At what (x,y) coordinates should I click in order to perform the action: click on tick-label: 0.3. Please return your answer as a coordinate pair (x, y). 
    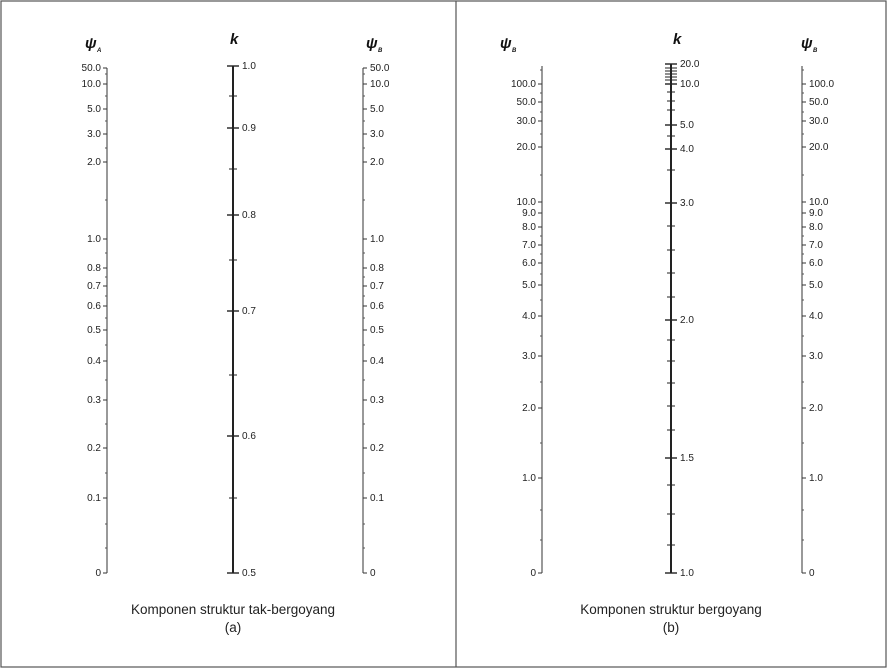
    Looking at the image, I should click on (94, 400).